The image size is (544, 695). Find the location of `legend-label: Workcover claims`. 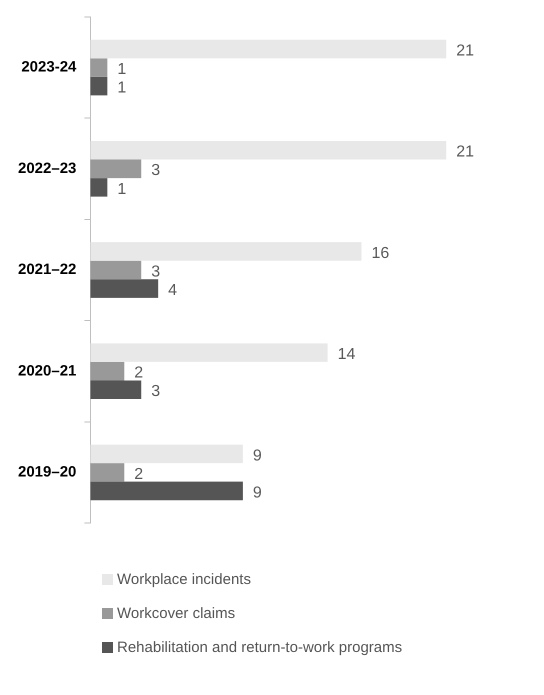

legend-label: Workcover claims is located at coordinates (176, 613).